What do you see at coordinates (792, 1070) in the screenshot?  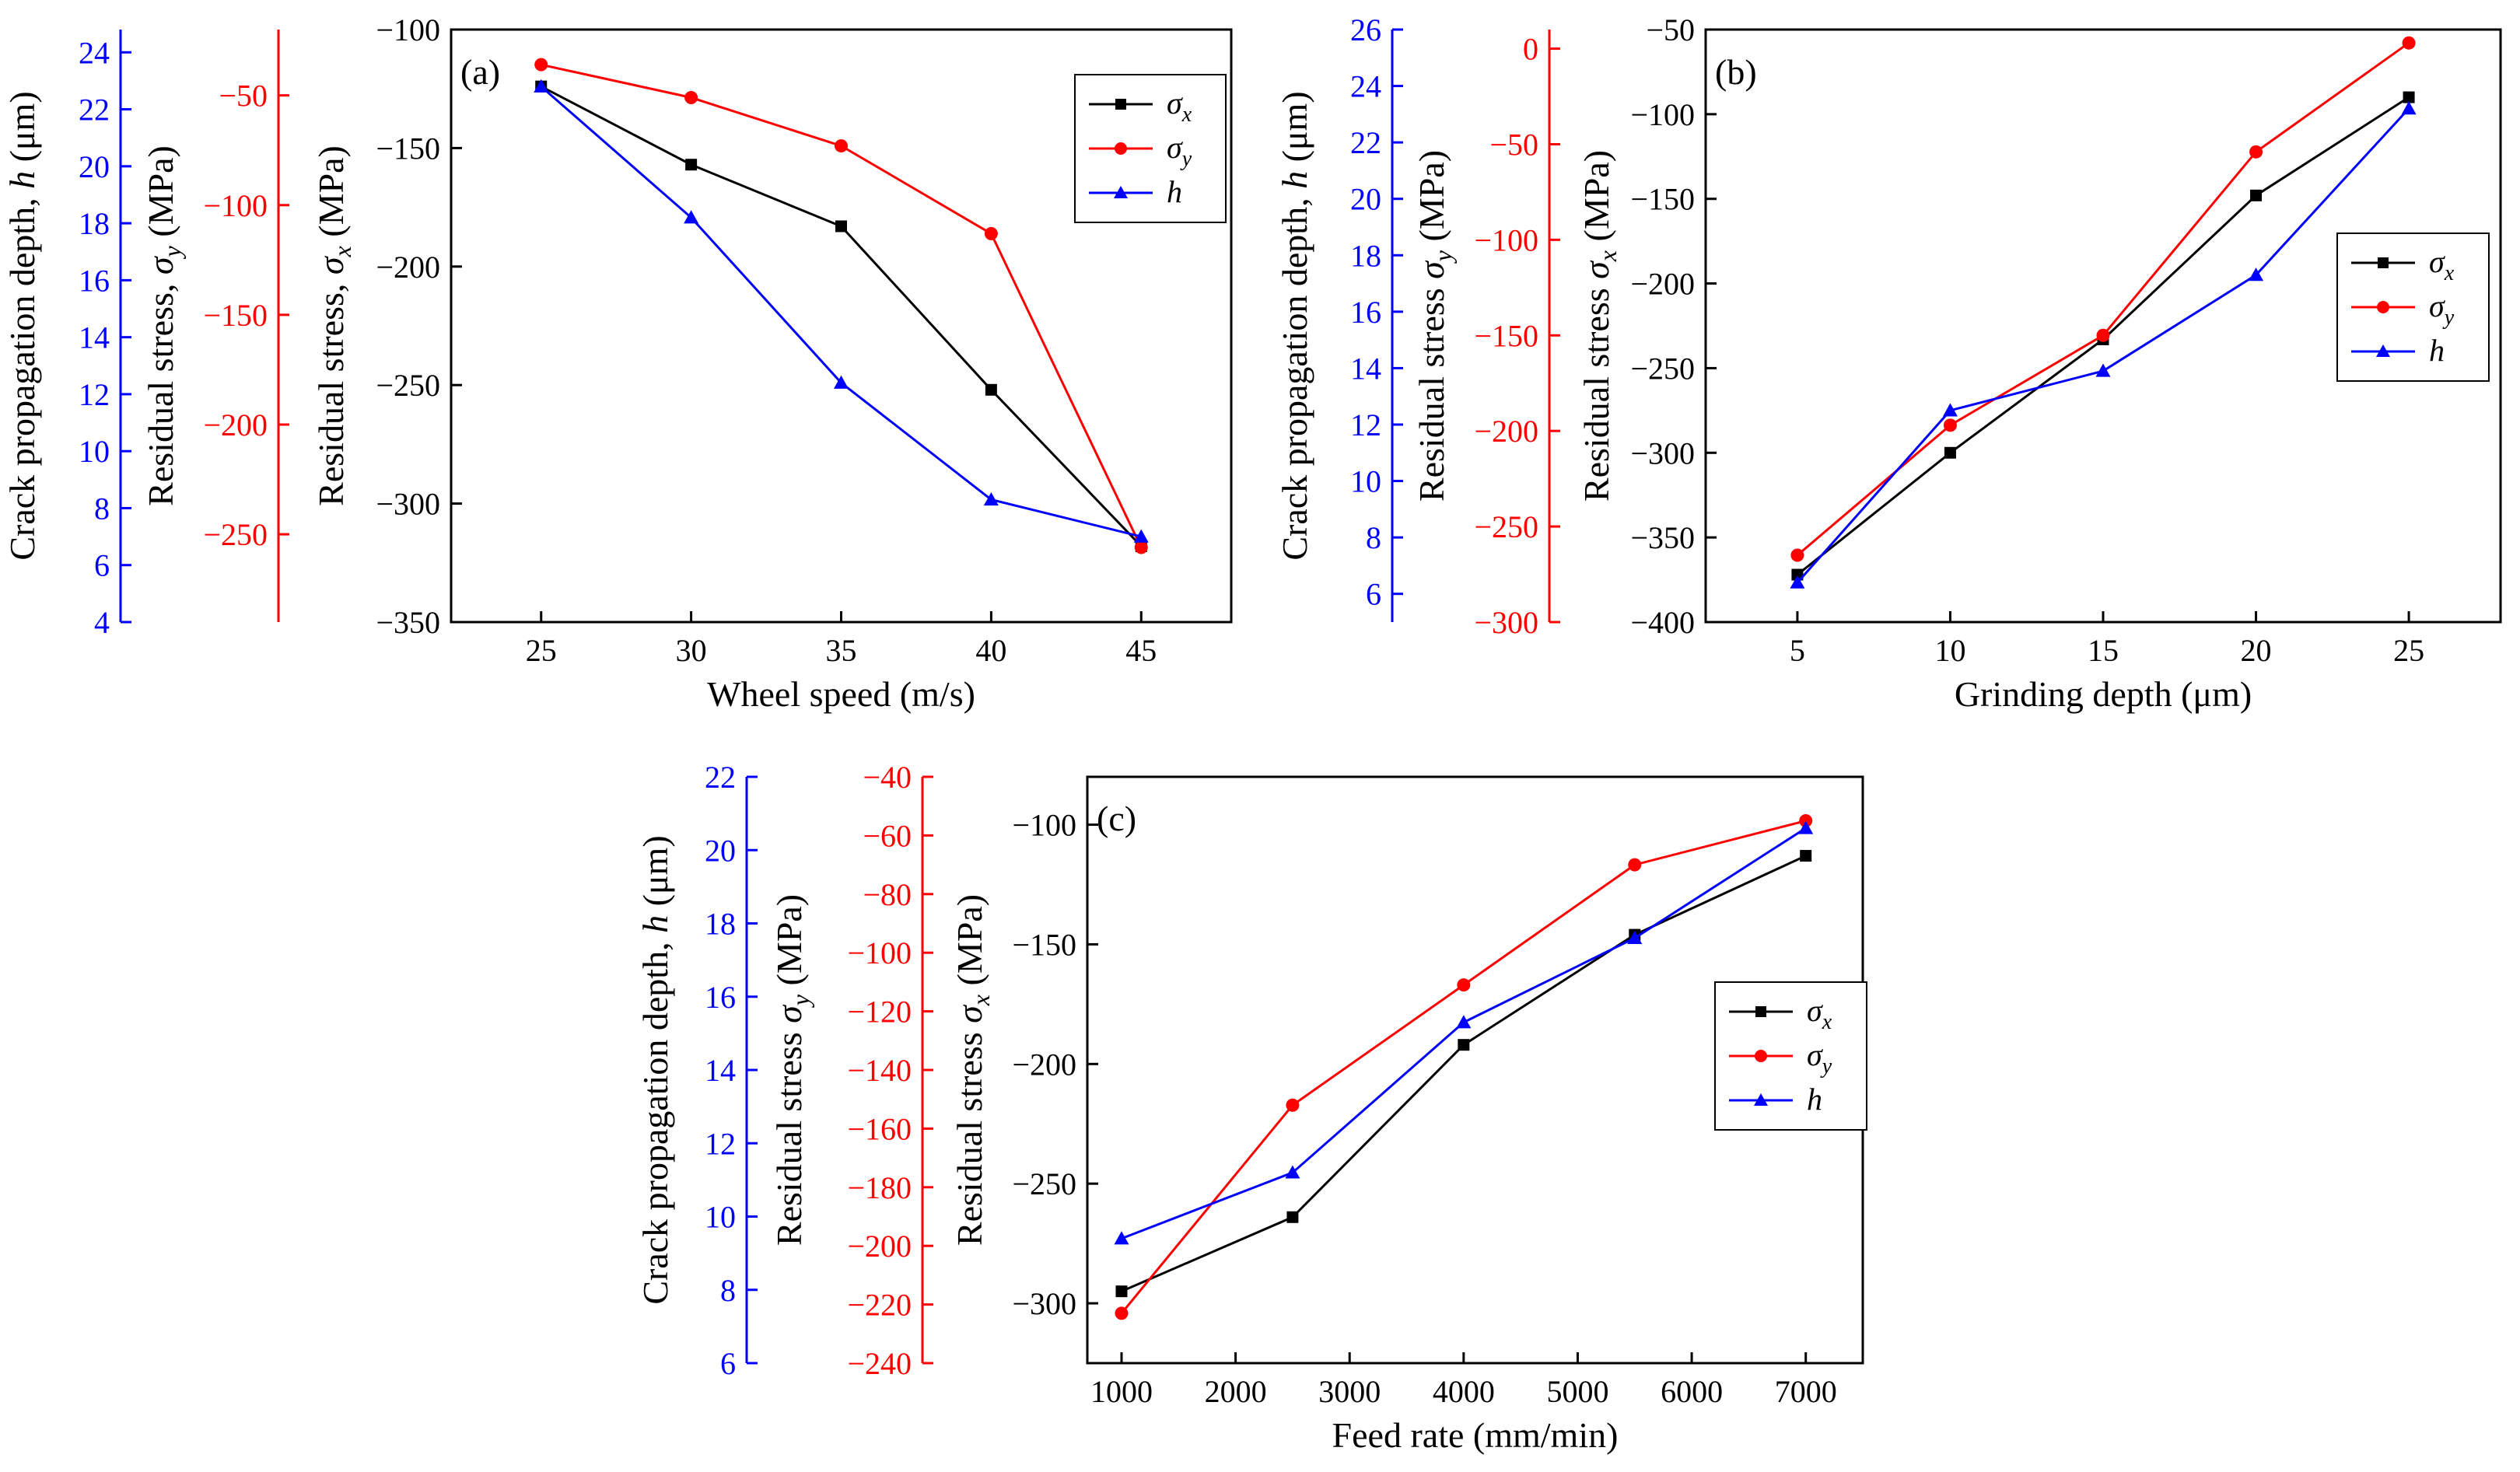 I see `y-axis-label-sy: Residual stress σy (MPa)` at bounding box center [792, 1070].